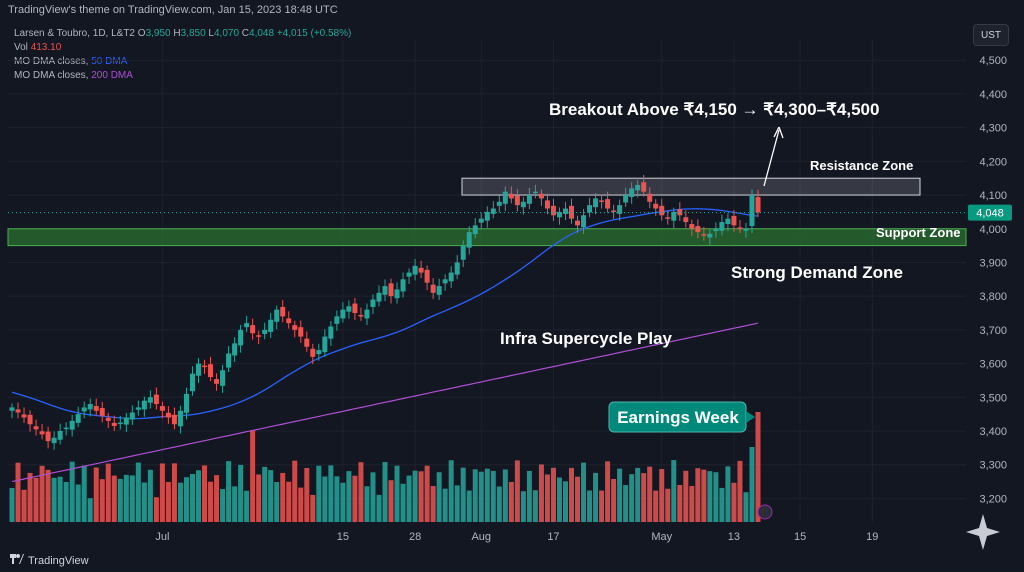 The width and height of the screenshot is (1024, 572). I want to click on volume-row: Vol 413.10, so click(182, 48).